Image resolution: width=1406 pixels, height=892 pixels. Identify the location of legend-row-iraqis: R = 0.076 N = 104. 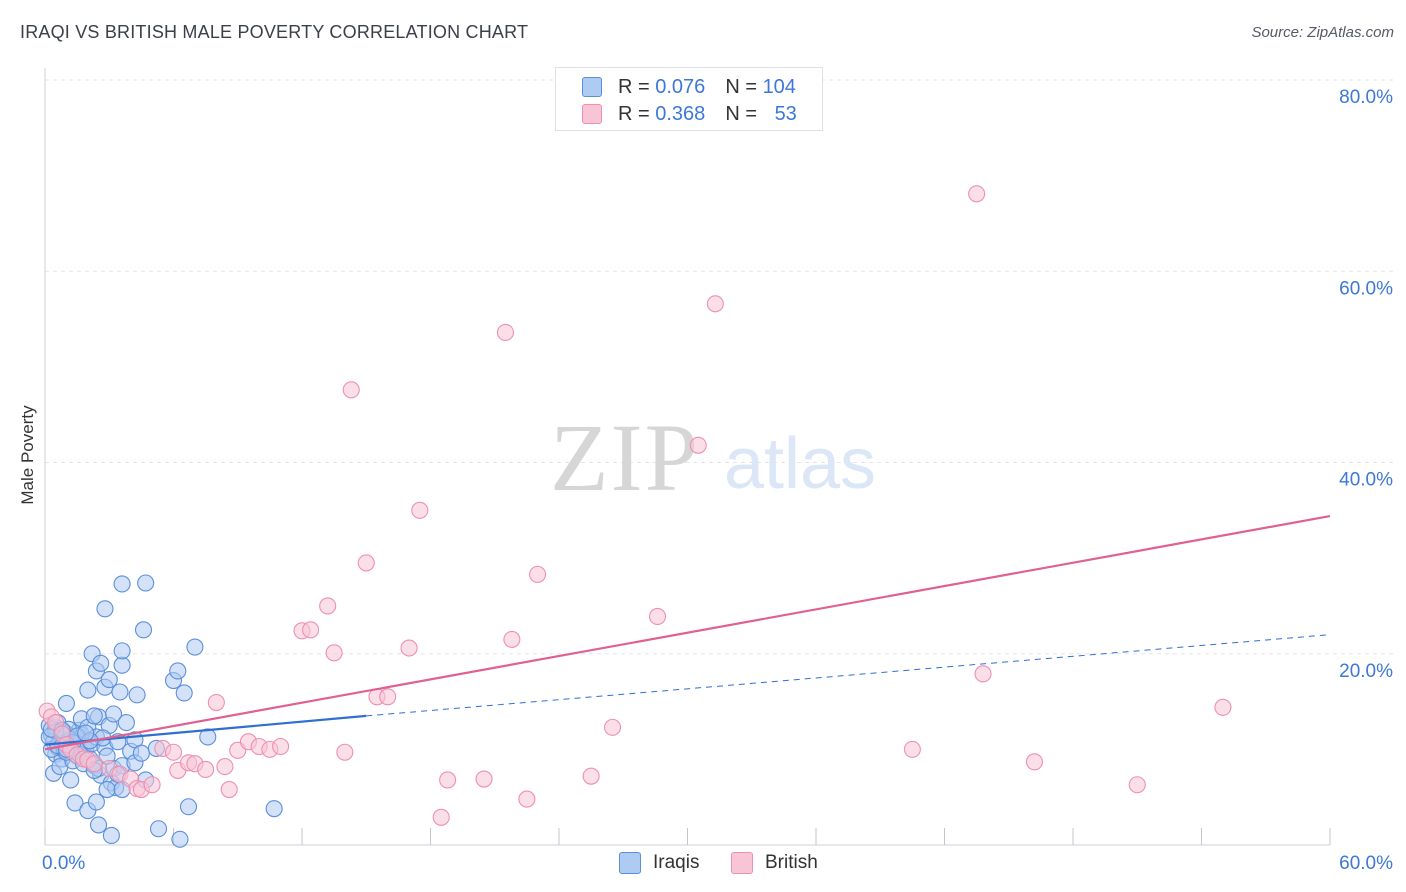
(689, 87).